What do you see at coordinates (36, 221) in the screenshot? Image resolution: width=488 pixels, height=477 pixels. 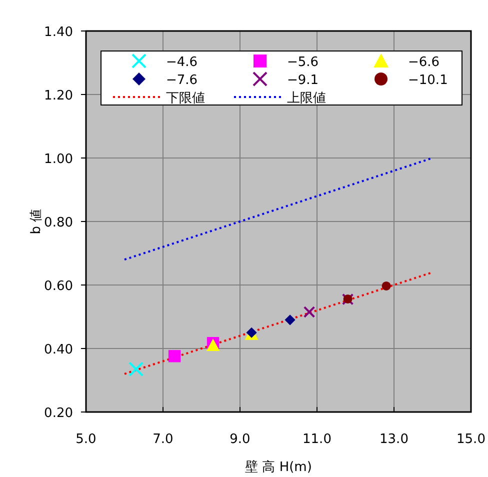 I see `y-axis-title: b 値` at bounding box center [36, 221].